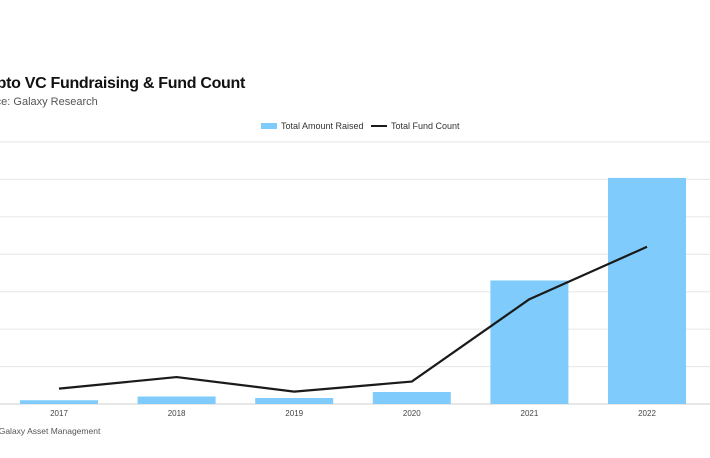 This screenshot has width=710, height=458. I want to click on x-tick-label: 2022, so click(647, 413).